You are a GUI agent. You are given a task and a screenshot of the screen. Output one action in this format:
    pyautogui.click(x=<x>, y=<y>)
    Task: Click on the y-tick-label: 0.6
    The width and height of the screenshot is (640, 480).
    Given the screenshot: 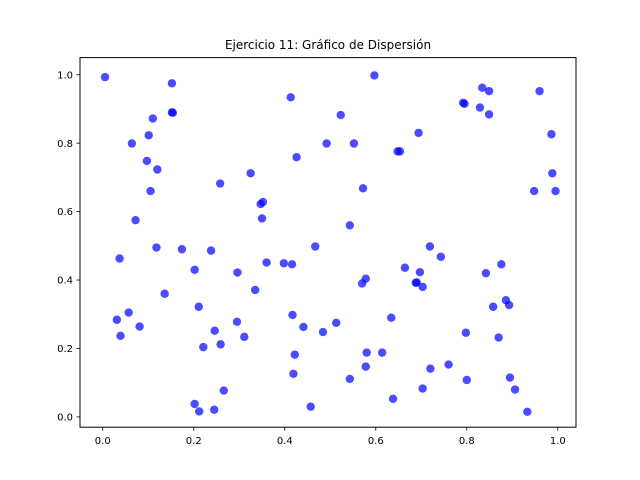 What is the action you would take?
    pyautogui.click(x=65, y=212)
    